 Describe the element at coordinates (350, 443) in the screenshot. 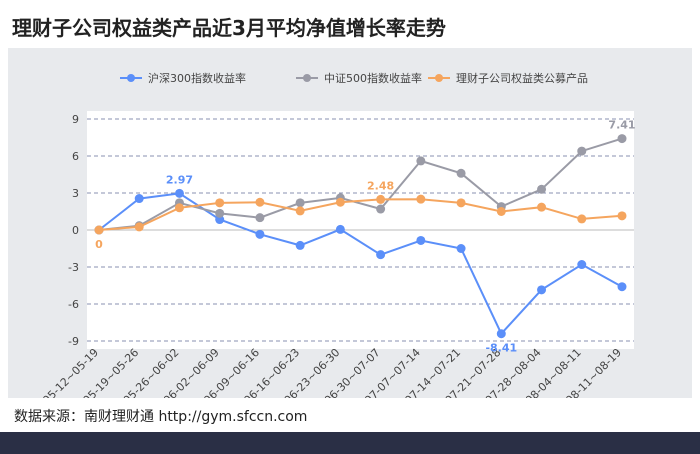

I see `bottom-bar` at that location.